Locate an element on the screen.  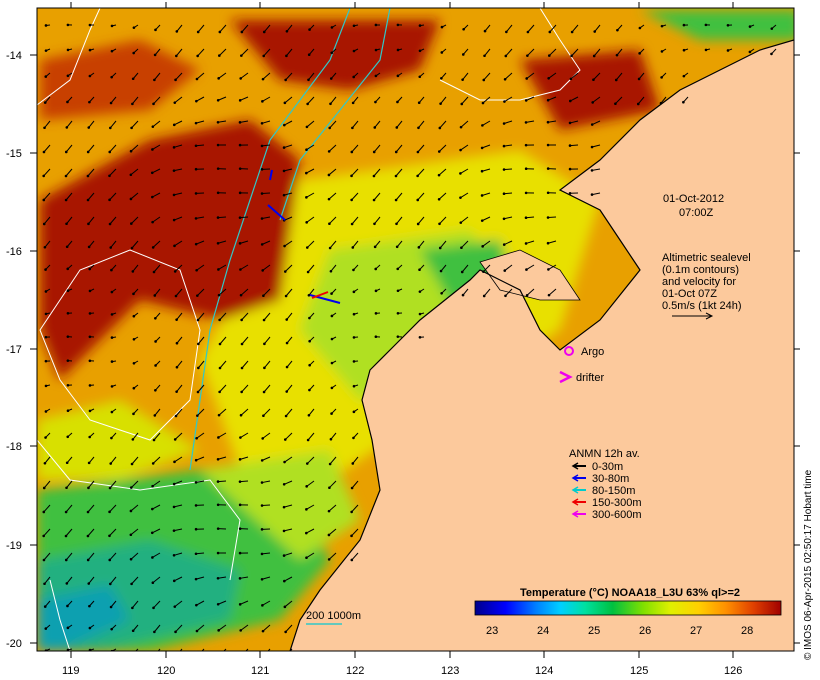
lon-tick-label: 126 is located at coordinates (733, 671).